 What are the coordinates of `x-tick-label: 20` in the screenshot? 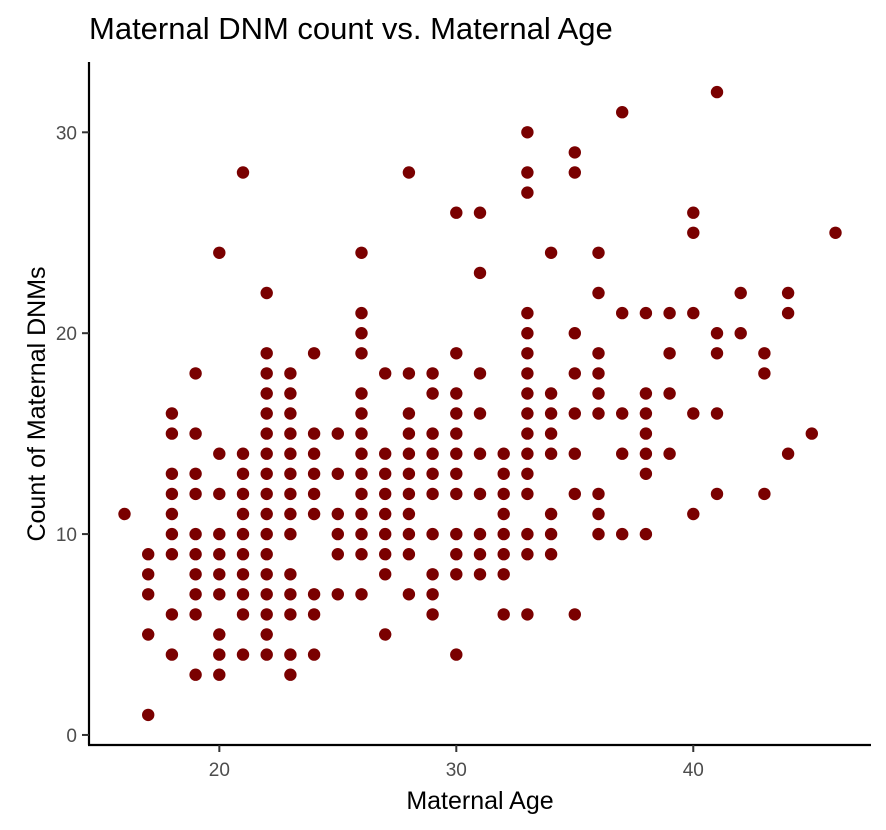 It's located at (219, 770).